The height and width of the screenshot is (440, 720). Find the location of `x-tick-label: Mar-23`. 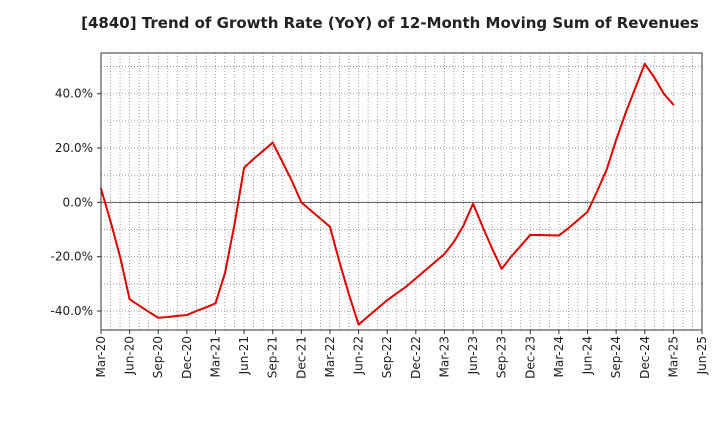

x-tick-label: Mar-23 is located at coordinates (444, 356).